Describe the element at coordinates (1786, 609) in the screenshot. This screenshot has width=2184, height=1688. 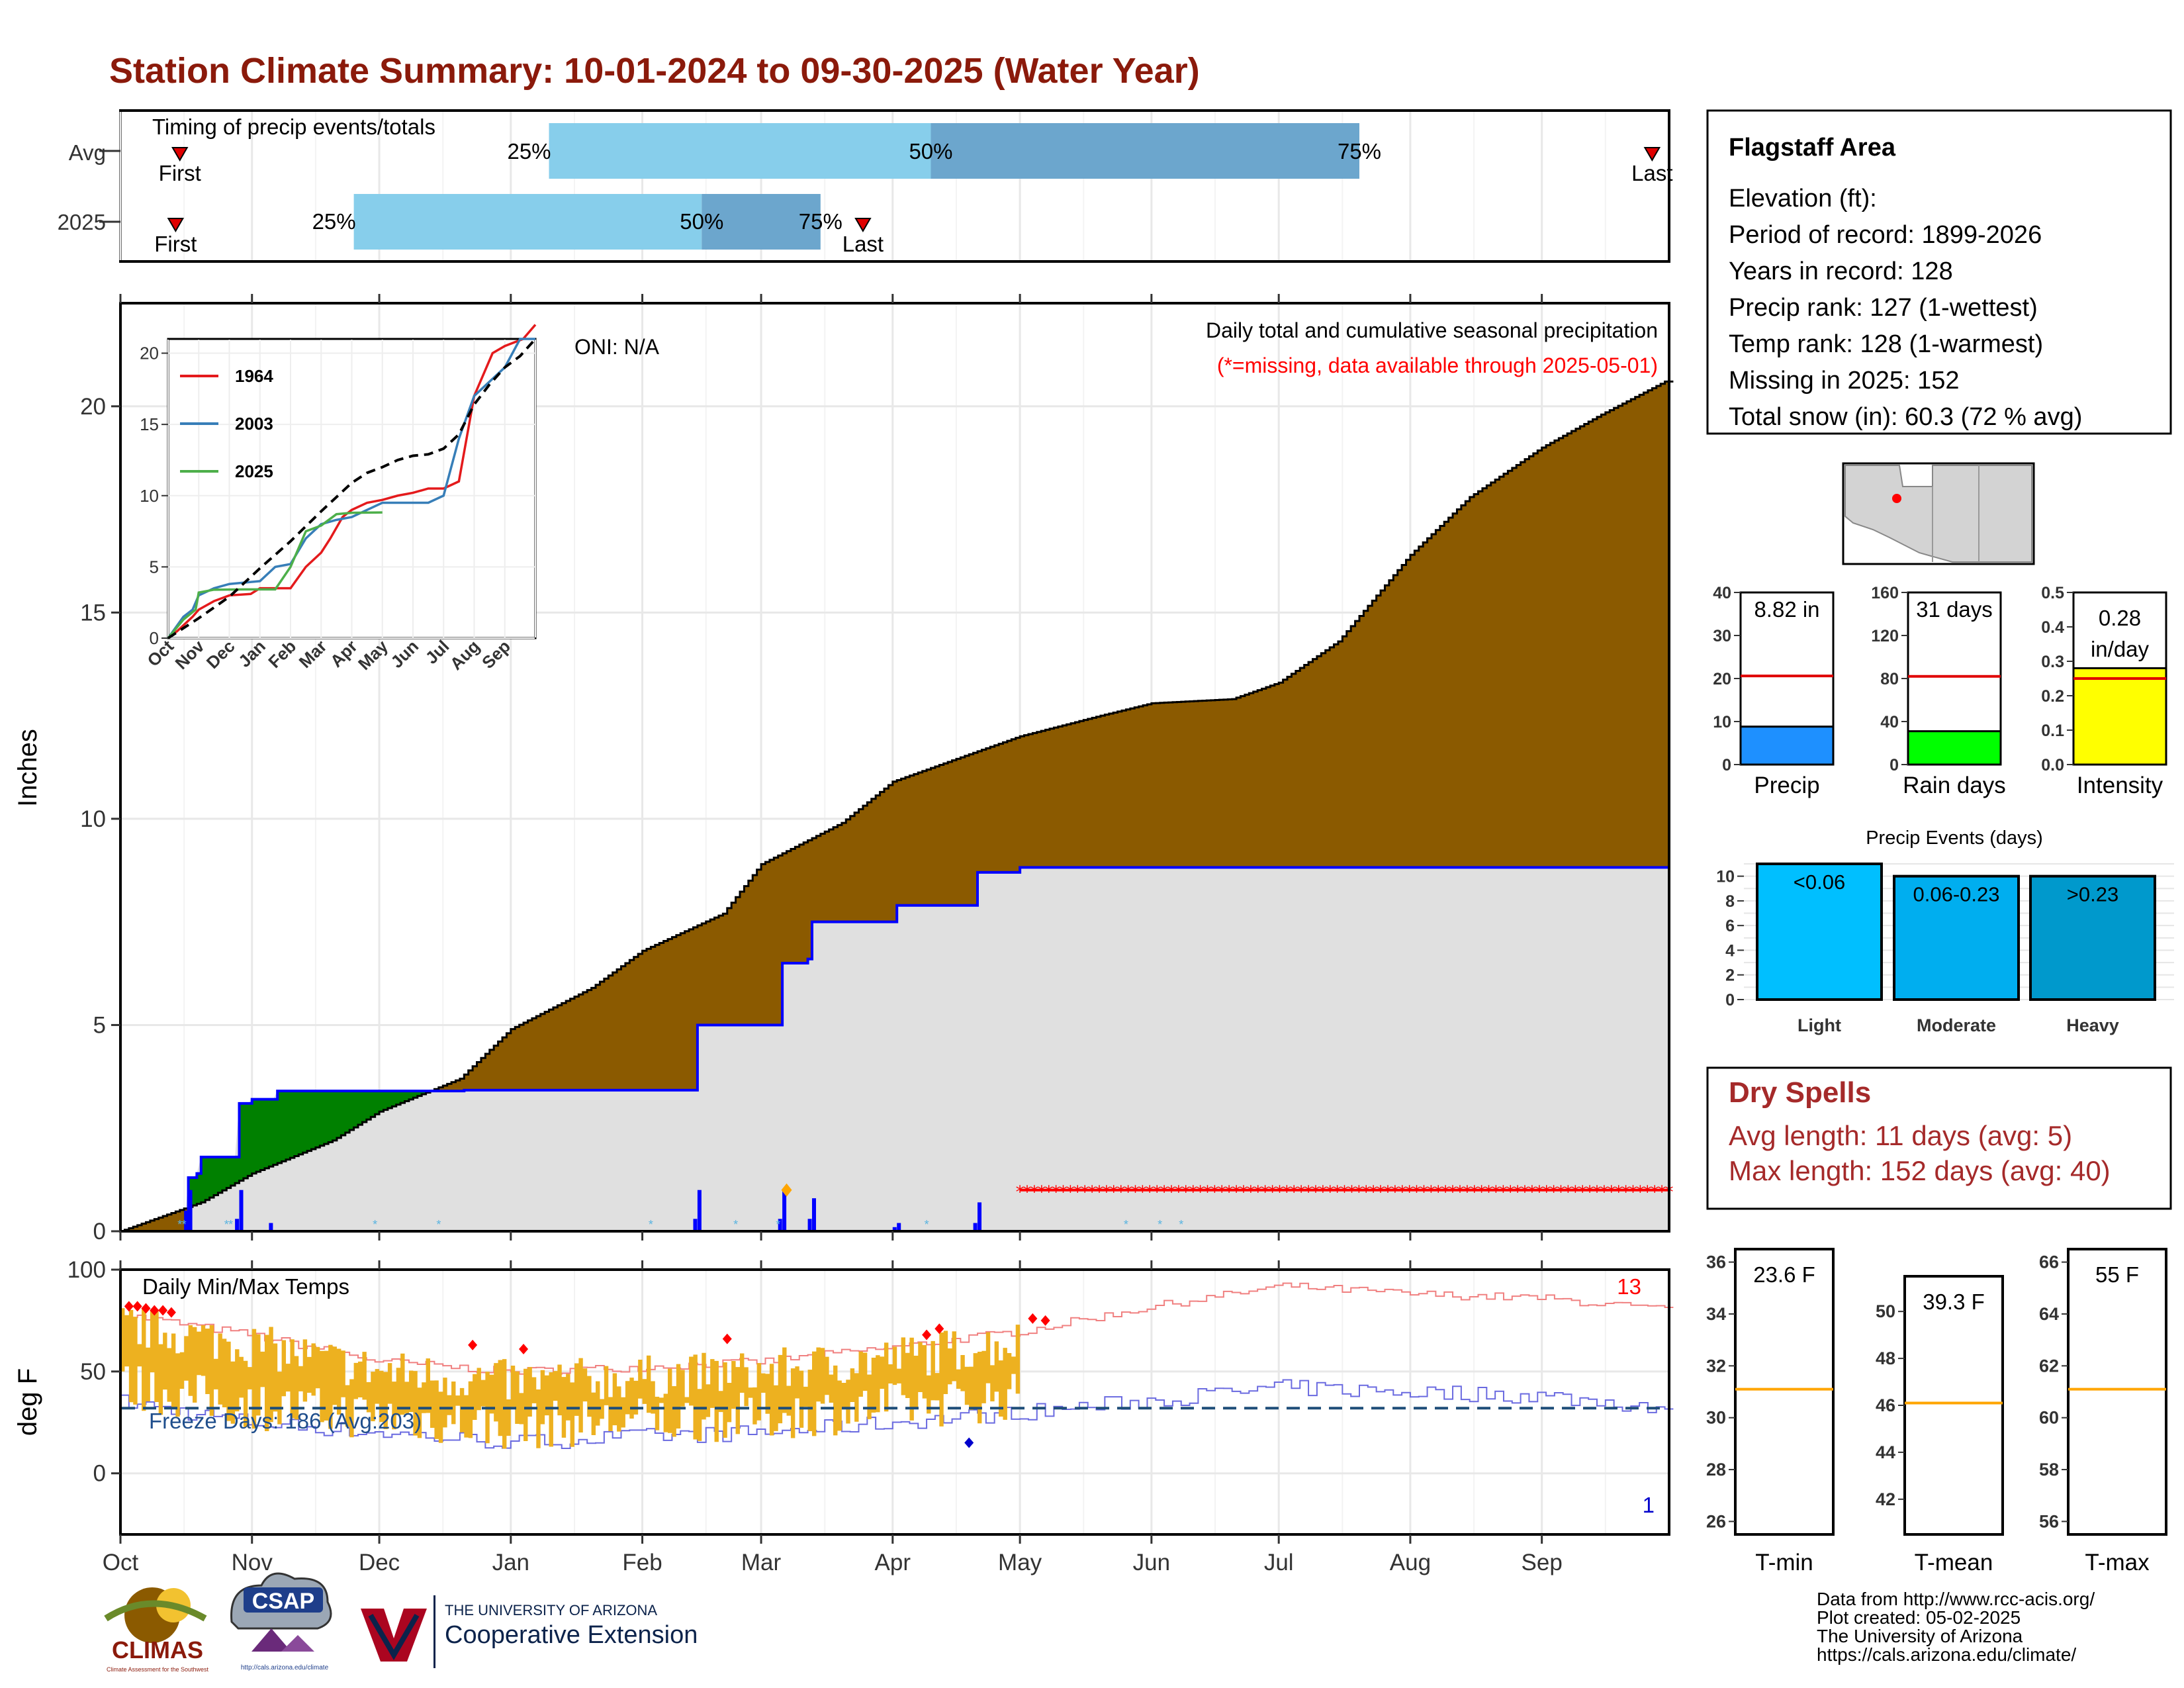
I see `summary-value-label: 8.82 in` at that location.